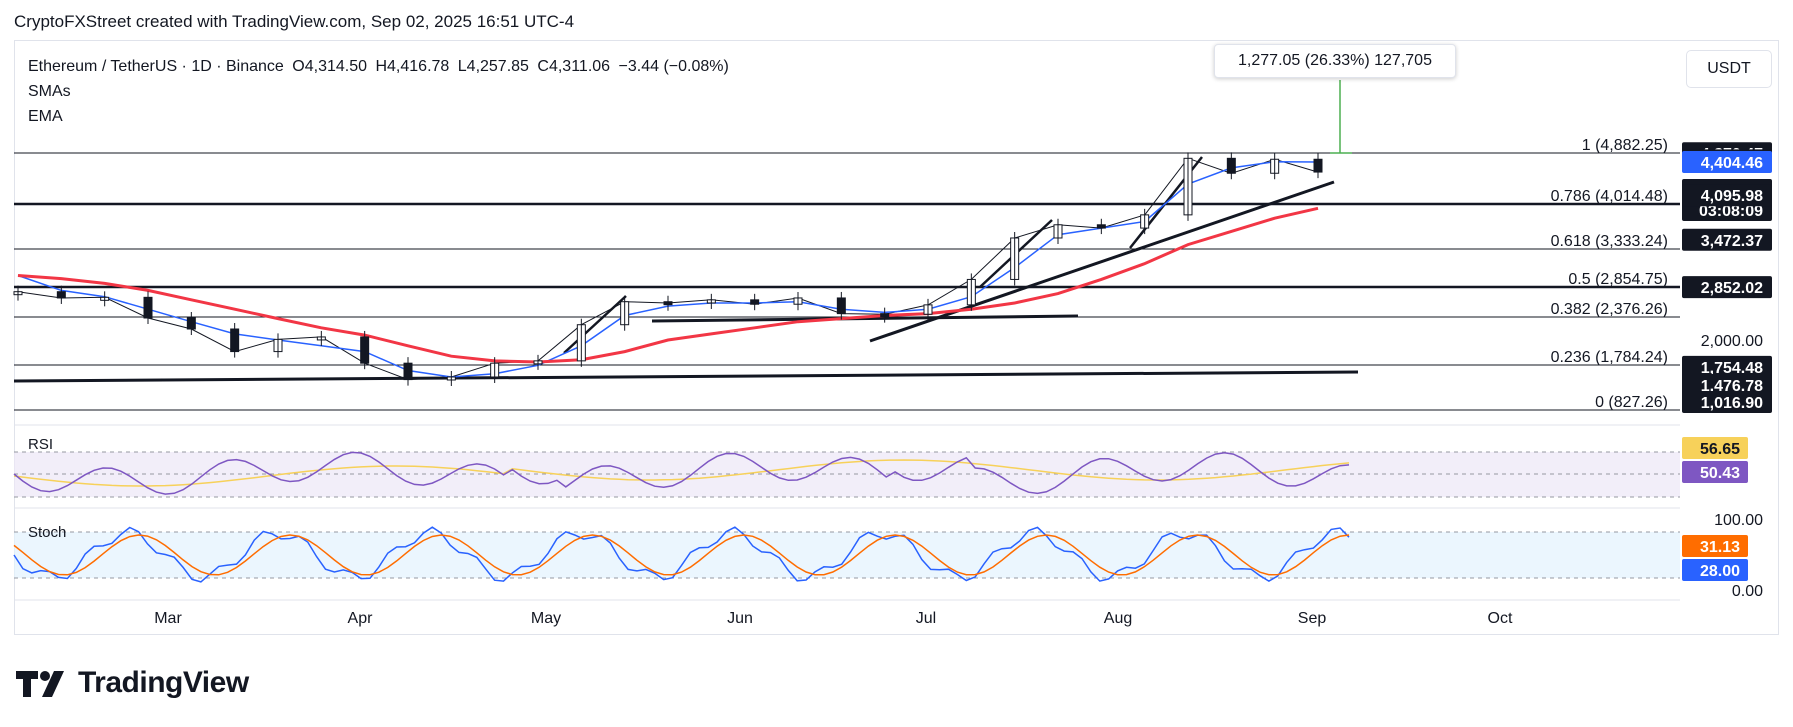  I want to click on rsi-value-b-bg, so click(1715, 472).